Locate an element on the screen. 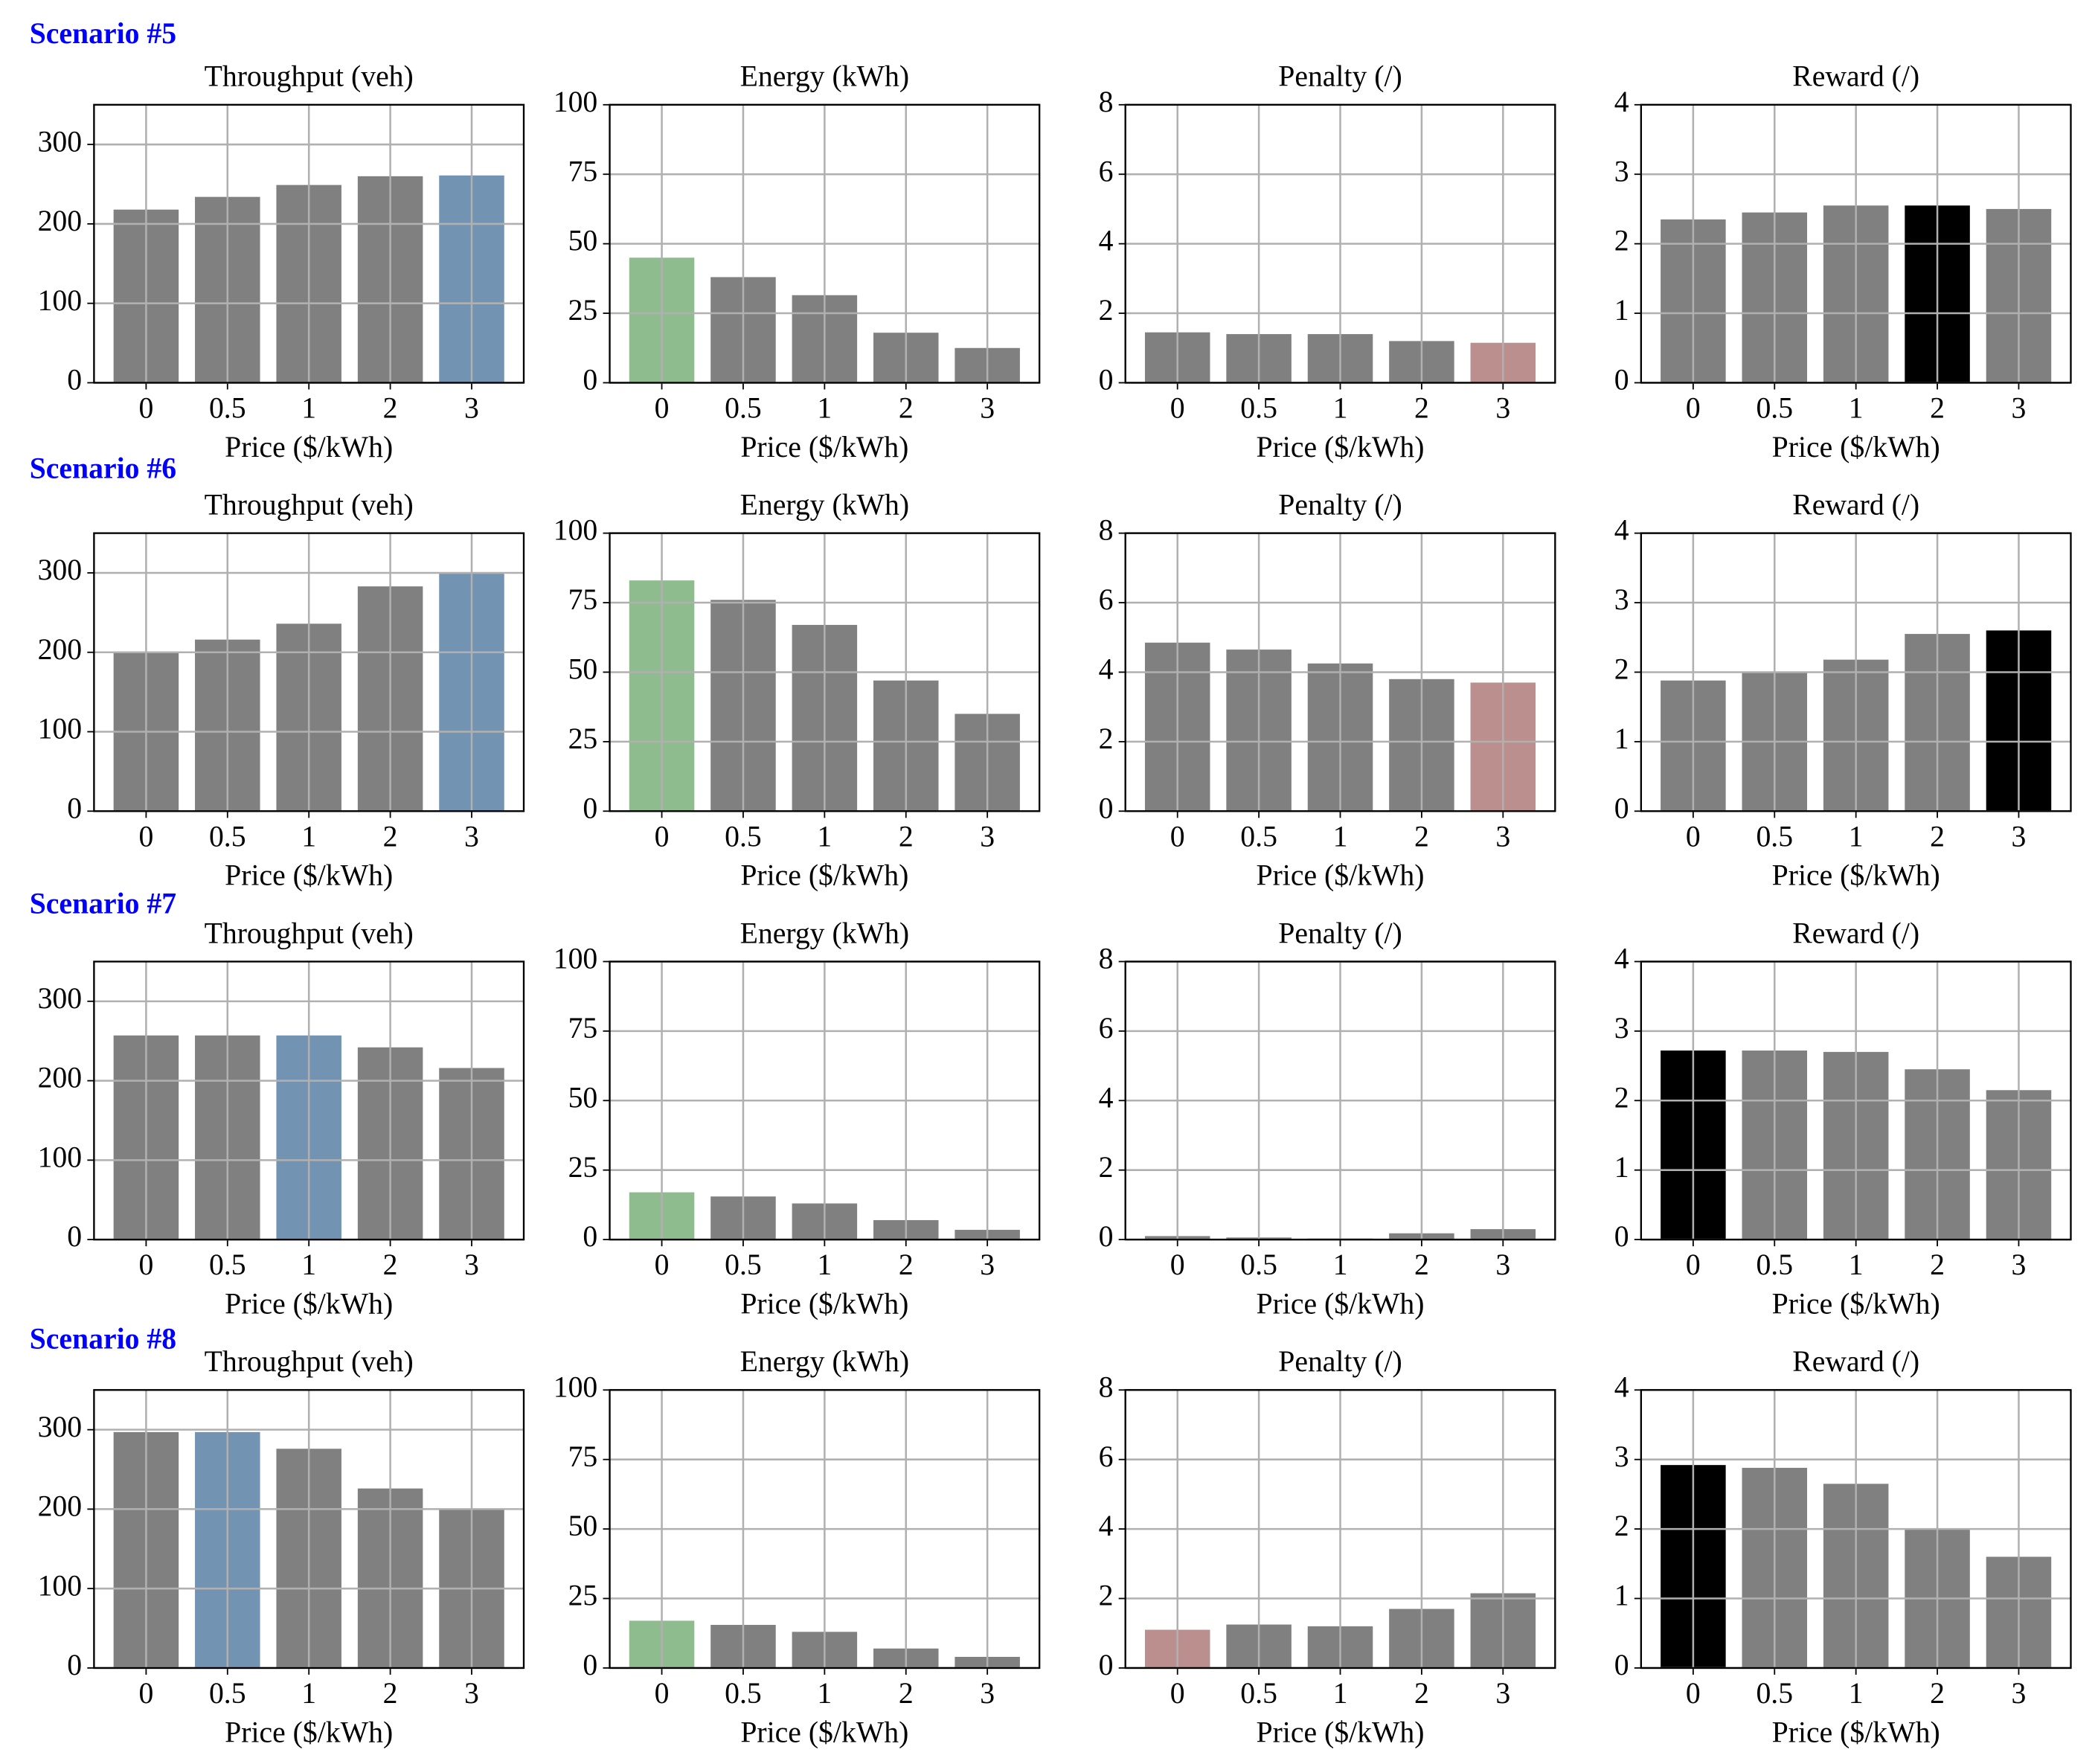  chart-title: Penalty (/) is located at coordinates (1340, 933).